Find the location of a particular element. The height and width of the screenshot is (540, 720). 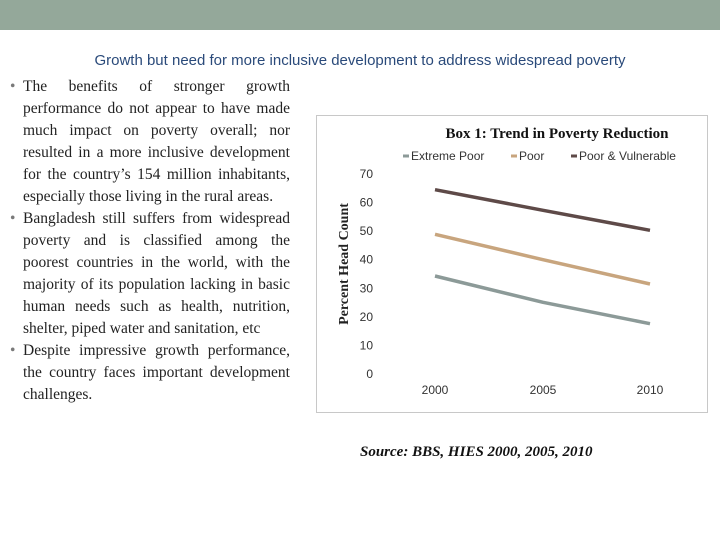

y-tick-label: 70 is located at coordinates (367, 174).